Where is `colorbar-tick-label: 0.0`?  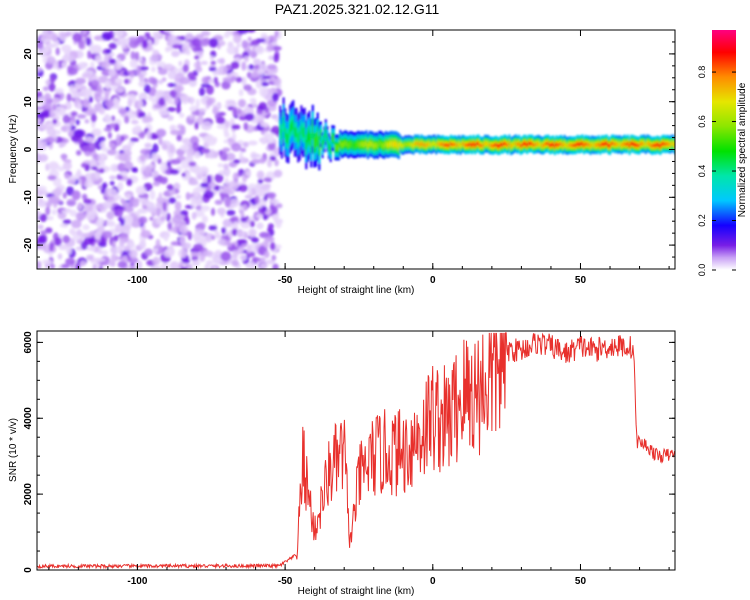
colorbar-tick-label: 0.0 is located at coordinates (702, 270).